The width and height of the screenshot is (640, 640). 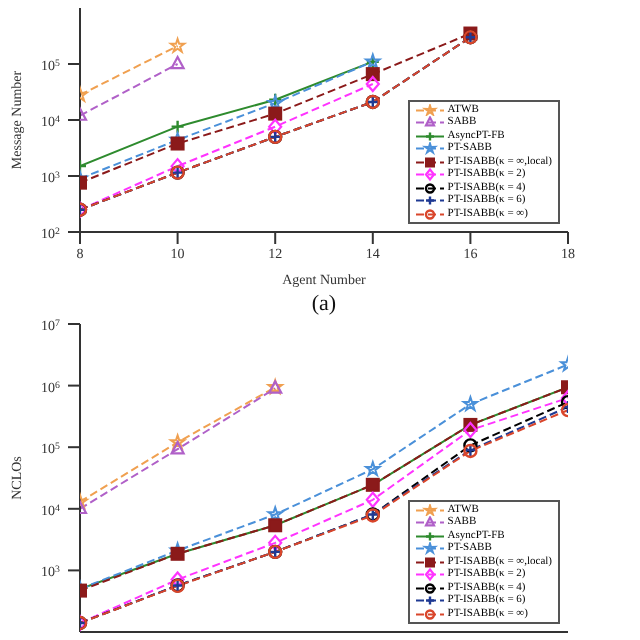 What do you see at coordinates (324, 304) in the screenshot?
I see `text: (a)` at bounding box center [324, 304].